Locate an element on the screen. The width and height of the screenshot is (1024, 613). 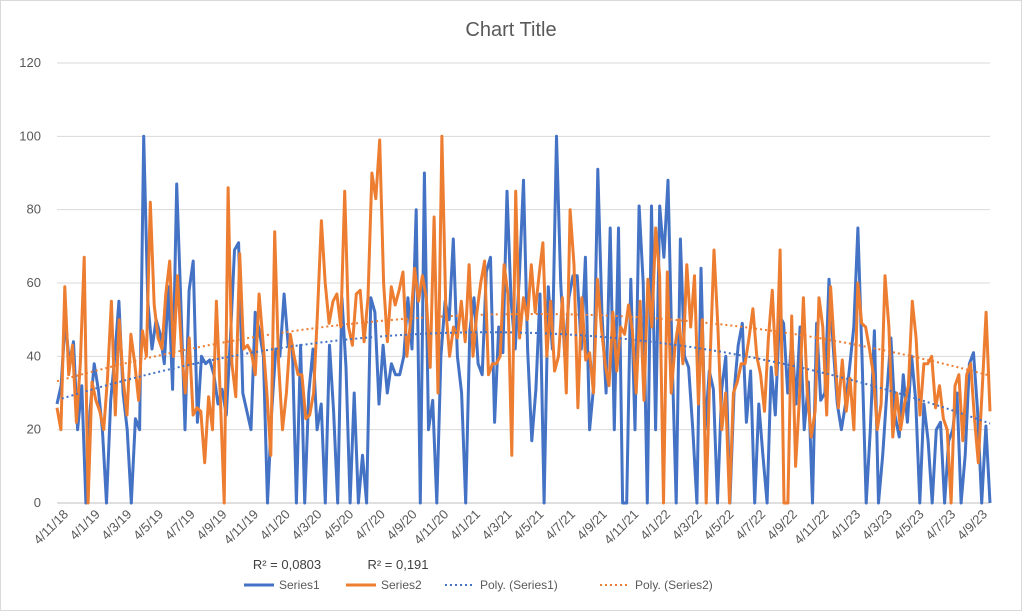
trendline-series1 is located at coordinates (523, 378).